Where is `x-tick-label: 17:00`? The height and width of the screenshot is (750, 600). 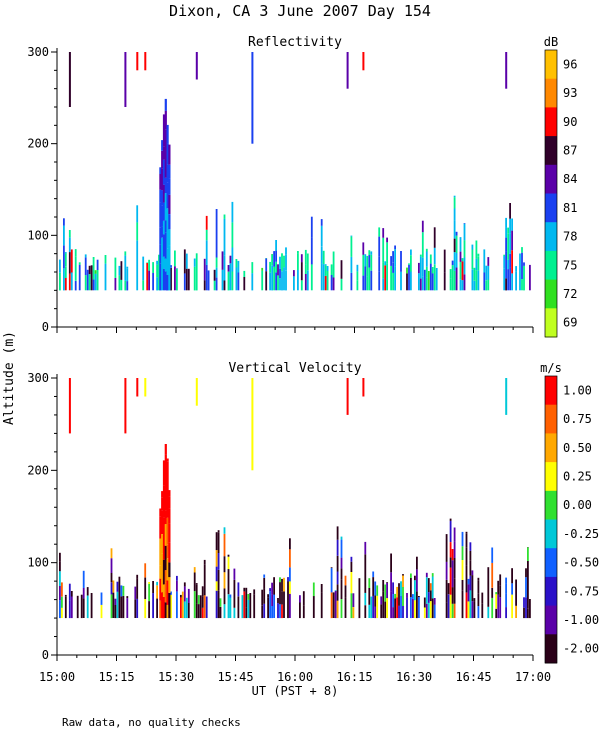
x-tick-label: 17:00 is located at coordinates (533, 677).